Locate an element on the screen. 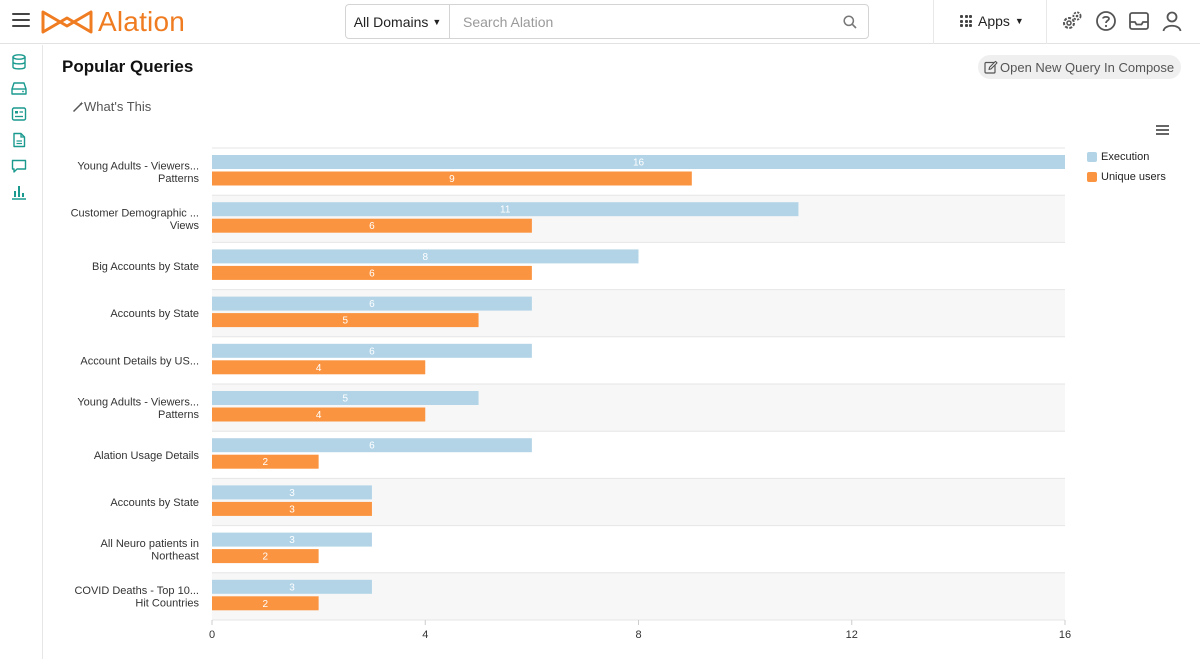 Image resolution: width=1200 pixels, height=659 pixels. data-label-execution: 11 is located at coordinates (505, 210).